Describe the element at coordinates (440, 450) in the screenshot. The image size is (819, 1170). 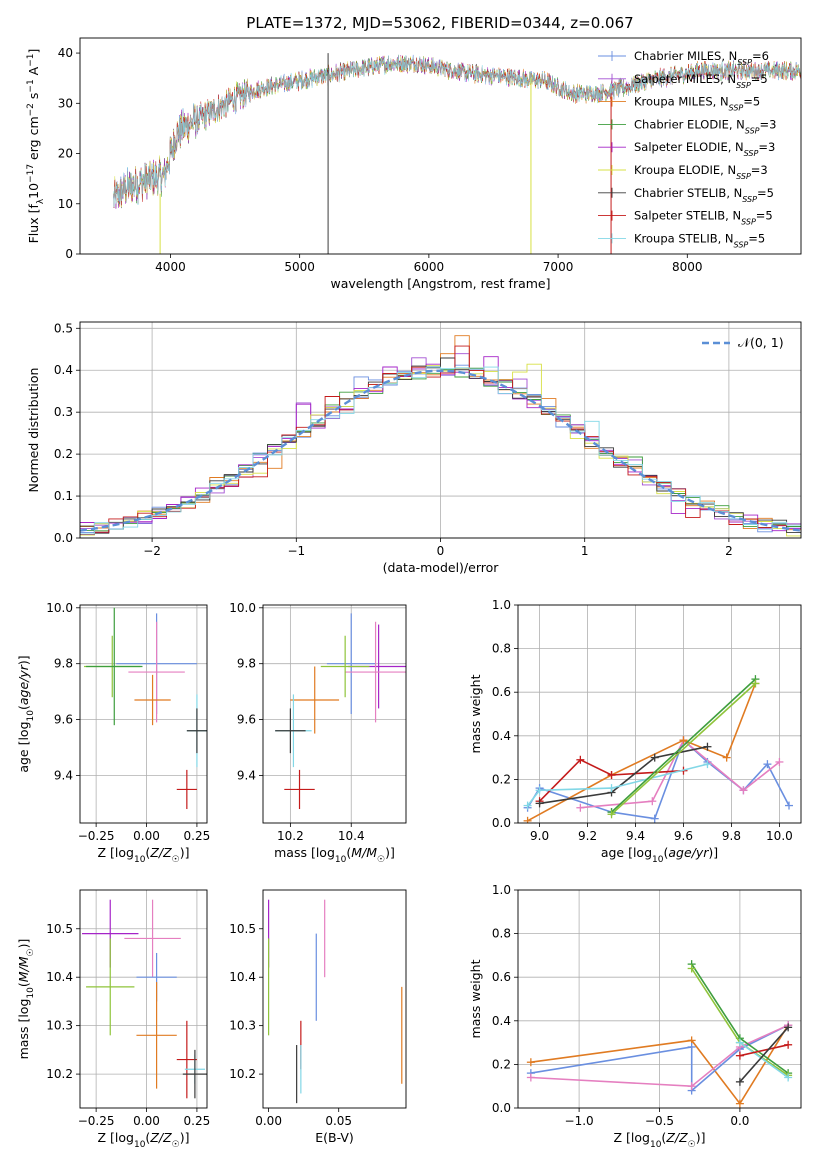
I see `gaussian-curve` at that location.